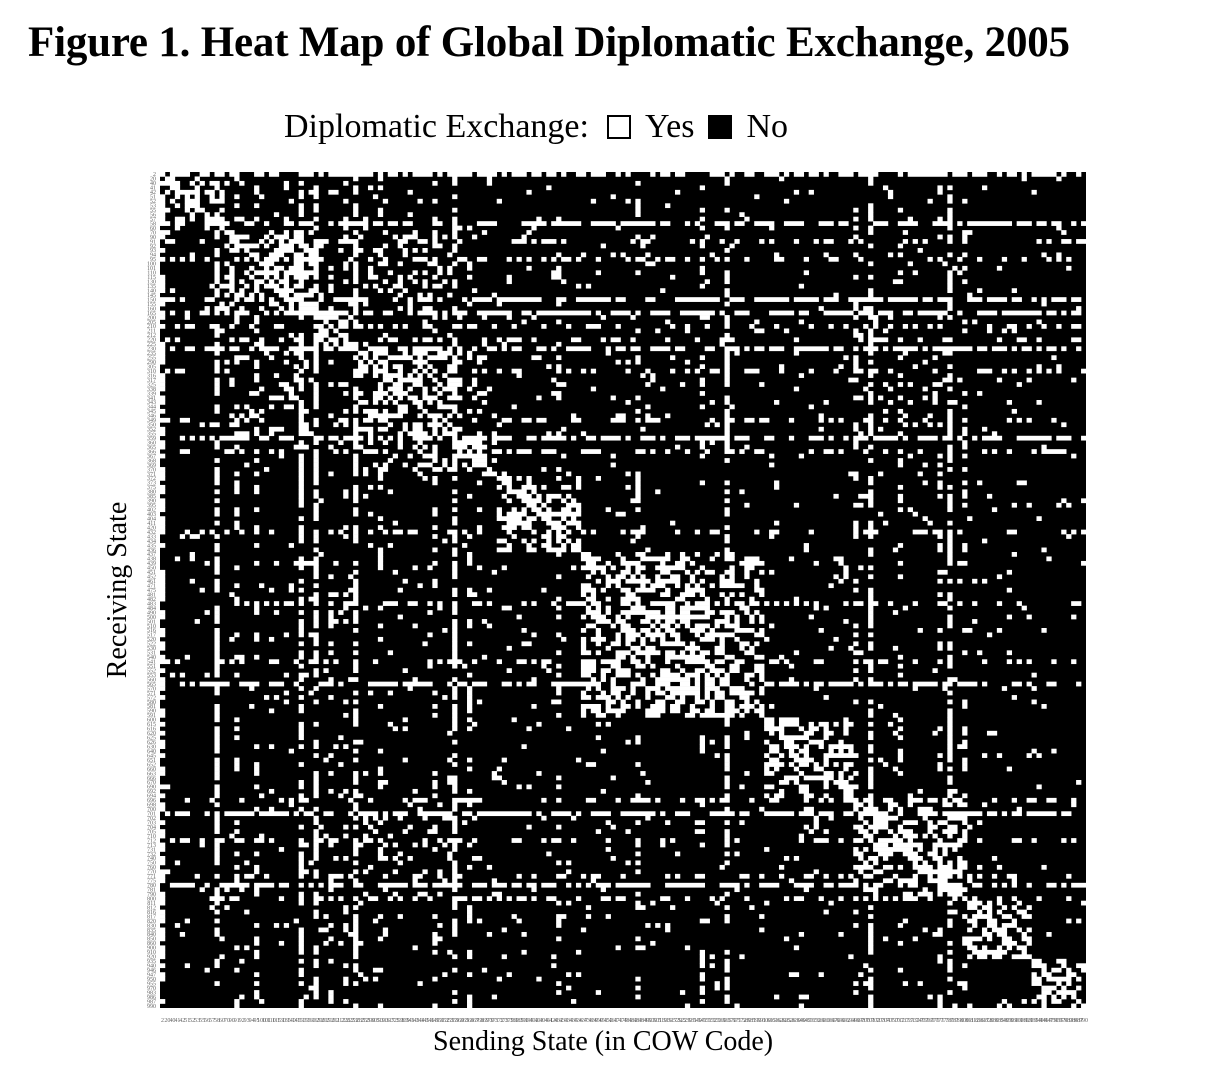 This screenshot has width=1206, height=1080. What do you see at coordinates (151, 385) in the screenshot?
I see `y-tick-label: 325` at bounding box center [151, 385].